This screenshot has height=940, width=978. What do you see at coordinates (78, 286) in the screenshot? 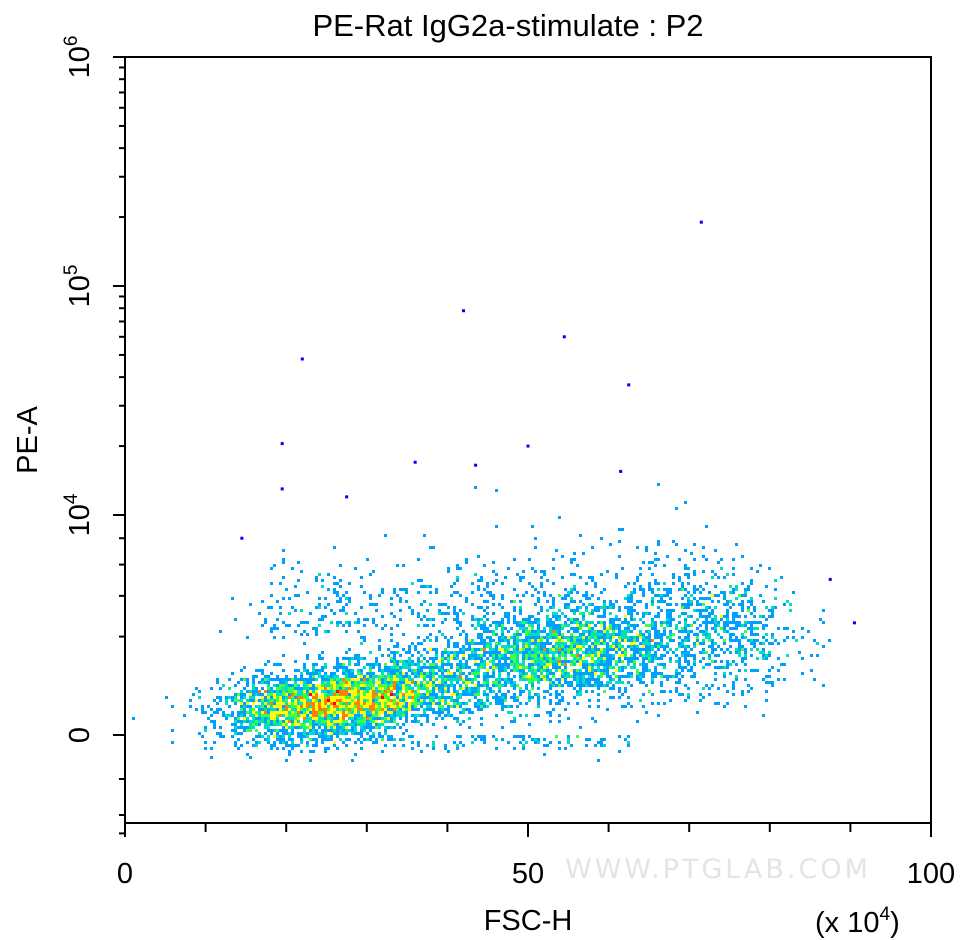
I see `y-tick-label: 105` at bounding box center [78, 286].